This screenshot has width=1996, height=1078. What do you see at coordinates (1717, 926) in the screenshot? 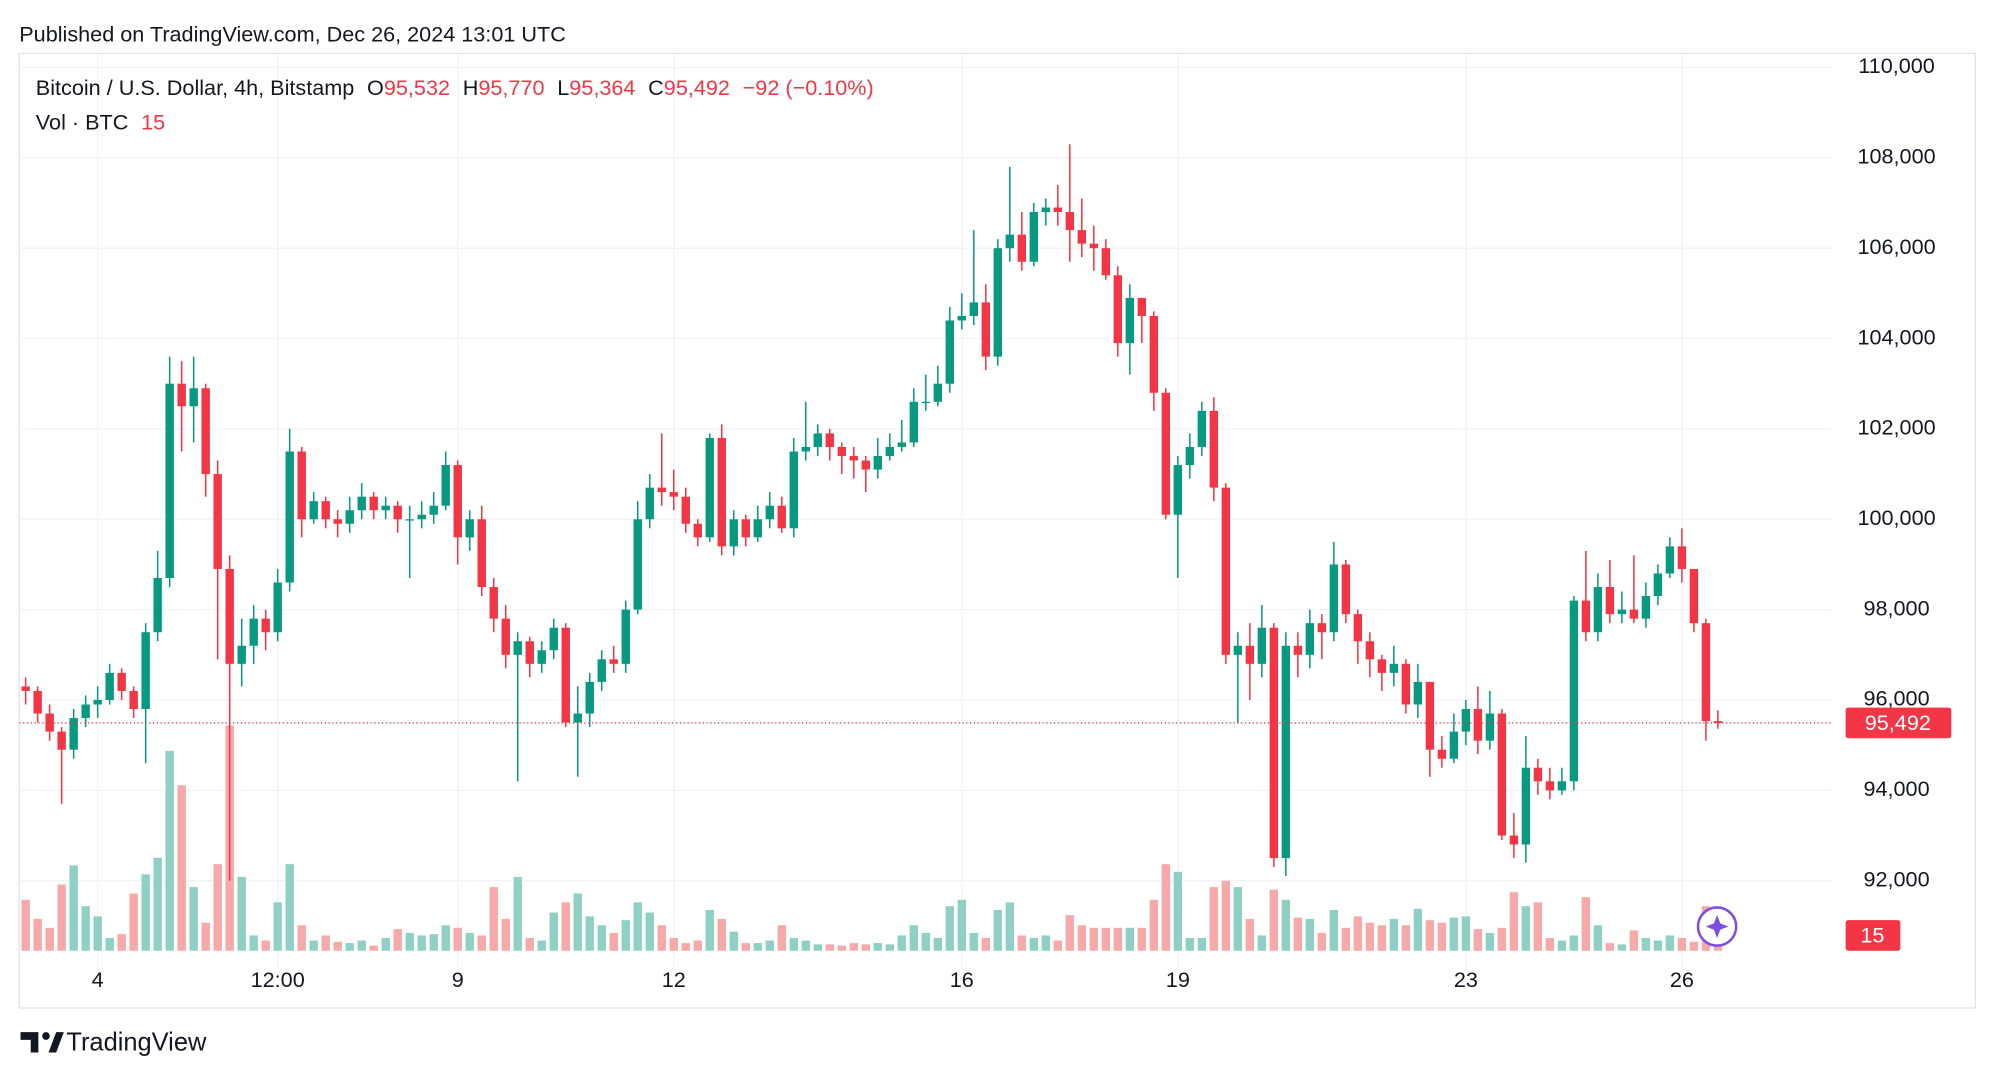
I see `assistant-icon` at bounding box center [1717, 926].